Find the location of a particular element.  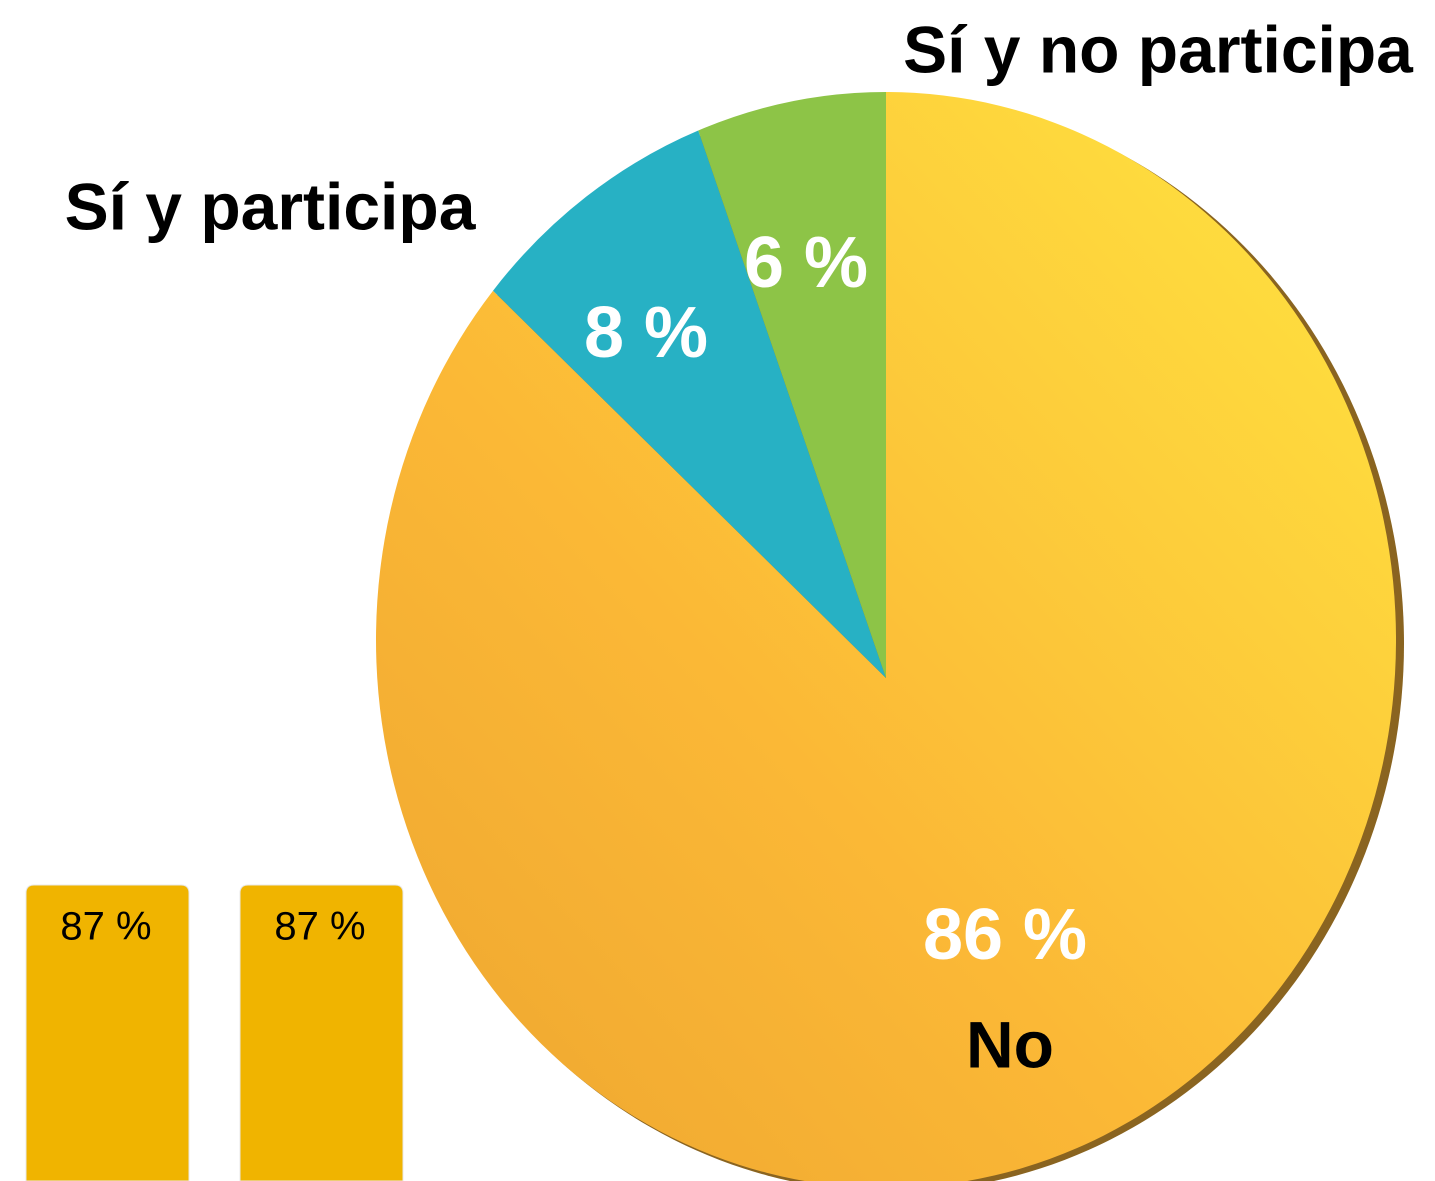

value-label: 6 % is located at coordinates (806, 263).